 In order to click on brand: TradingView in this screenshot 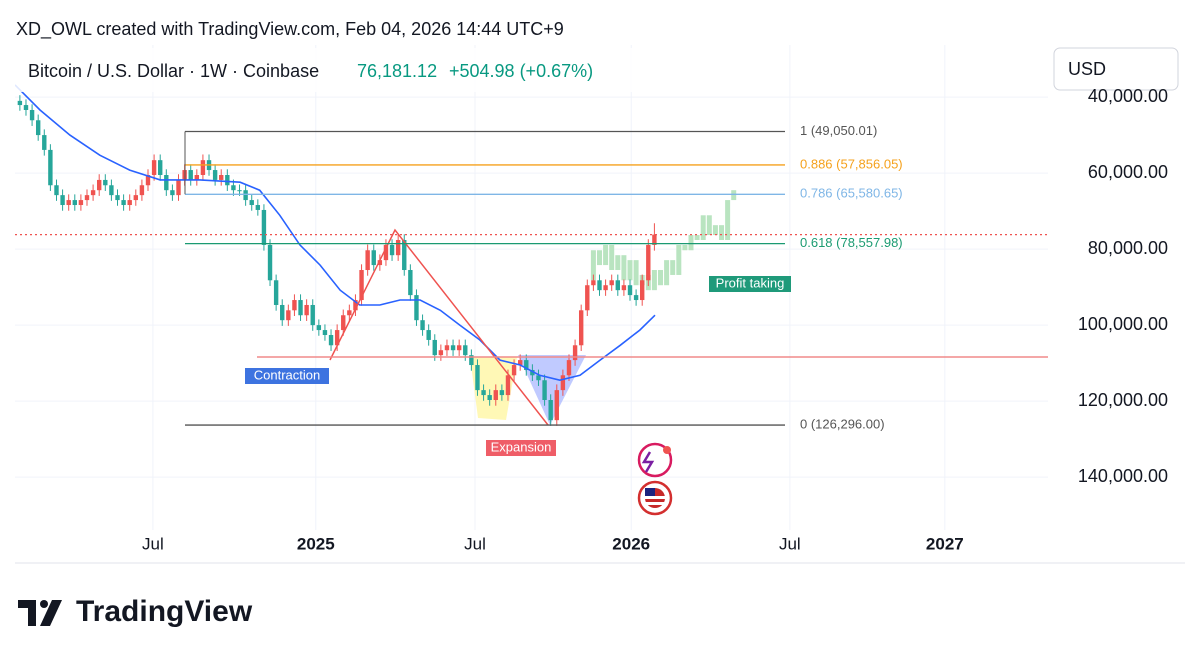, I will do `click(164, 611)`.